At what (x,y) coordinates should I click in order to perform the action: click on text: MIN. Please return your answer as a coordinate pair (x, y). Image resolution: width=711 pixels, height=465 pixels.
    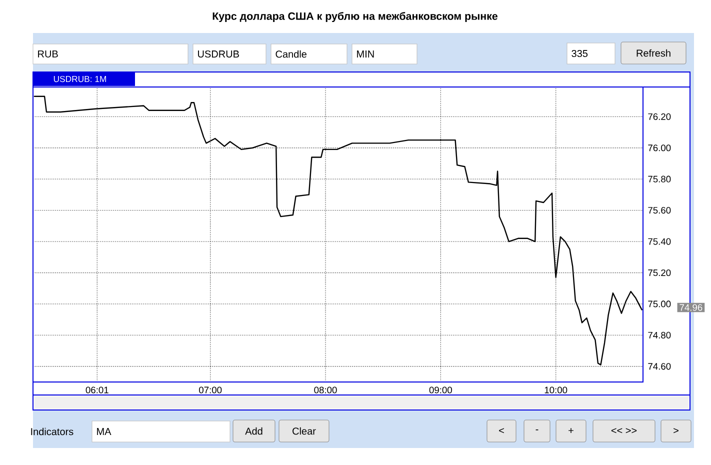
    Looking at the image, I should click on (365, 54).